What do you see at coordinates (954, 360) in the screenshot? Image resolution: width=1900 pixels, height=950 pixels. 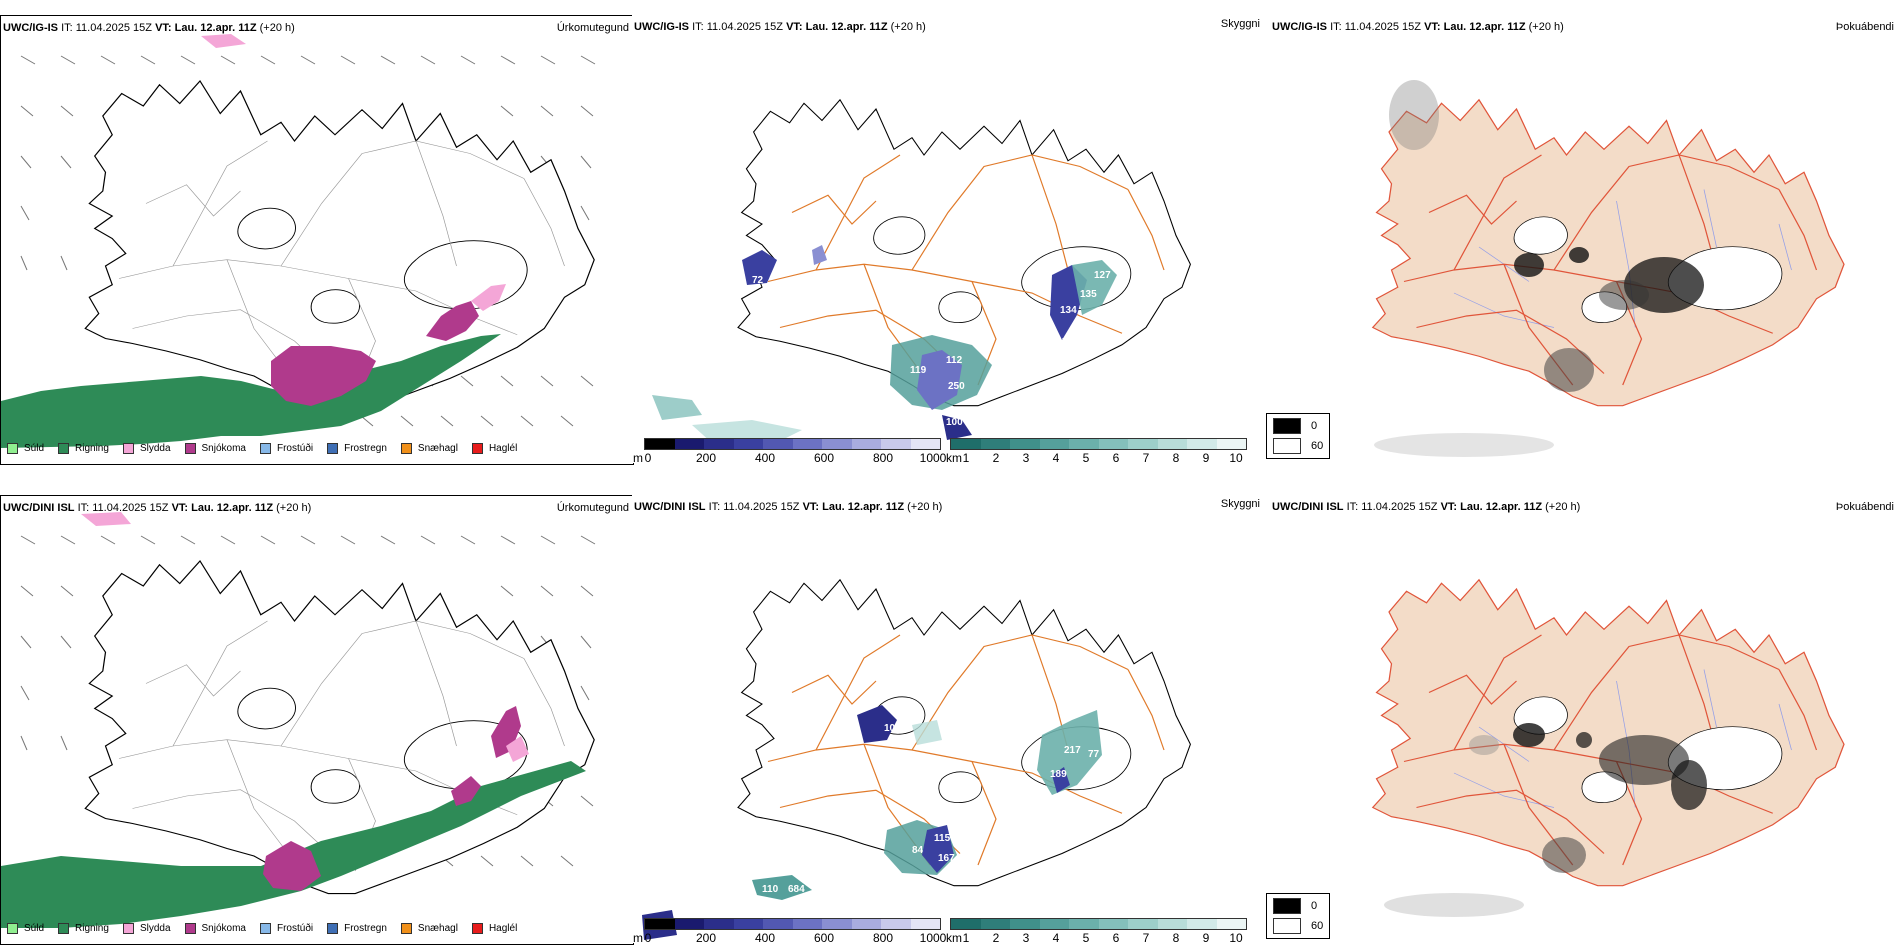 I see `height-label: 112` at bounding box center [954, 360].